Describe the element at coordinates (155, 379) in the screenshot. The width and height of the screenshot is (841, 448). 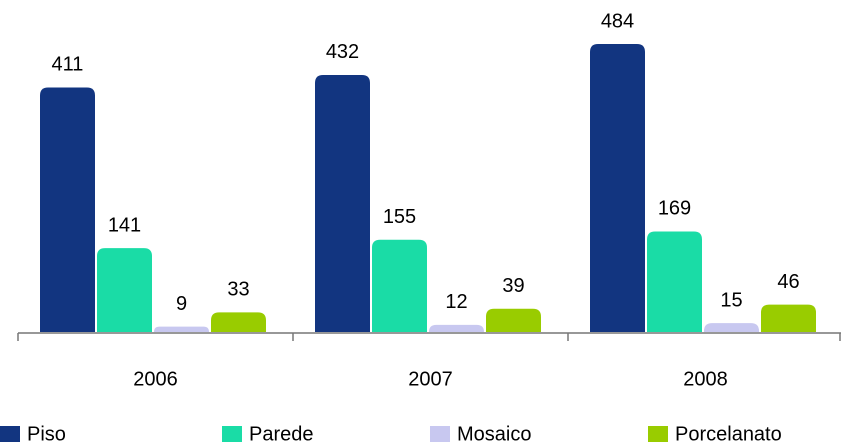
I see `x-tick-label: 2006` at that location.